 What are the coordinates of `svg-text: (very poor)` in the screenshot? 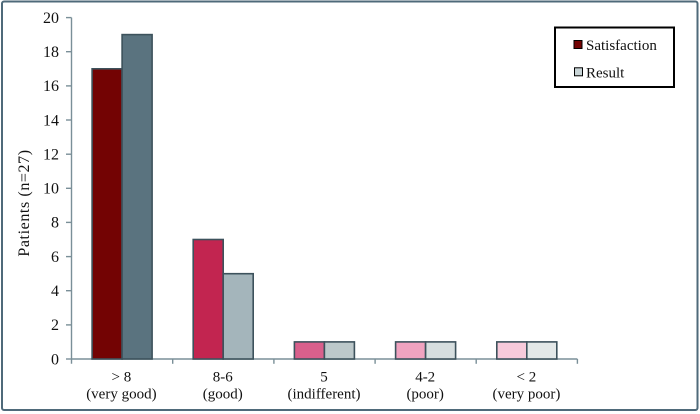 It's located at (526, 395).